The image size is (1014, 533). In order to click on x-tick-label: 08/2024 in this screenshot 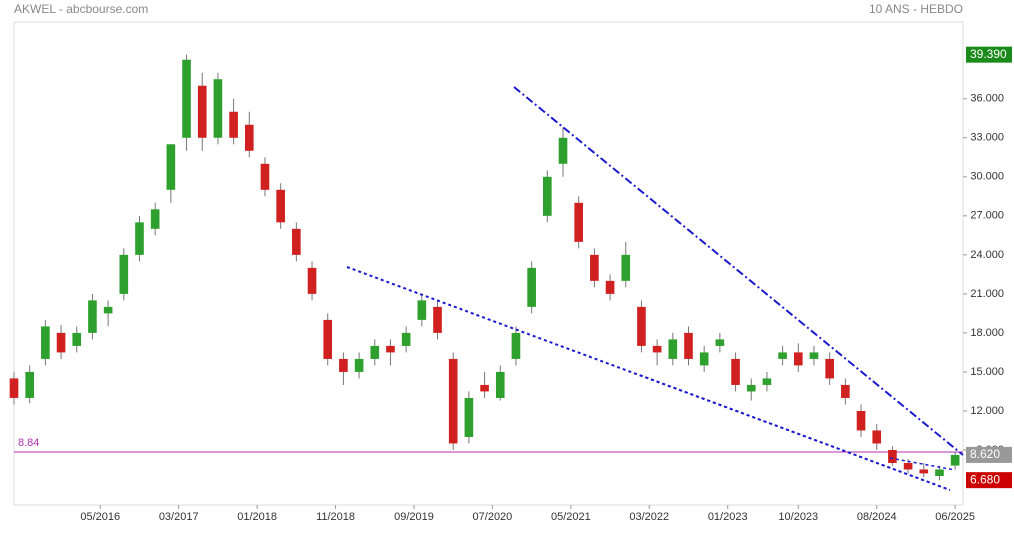, I will do `click(877, 517)`.